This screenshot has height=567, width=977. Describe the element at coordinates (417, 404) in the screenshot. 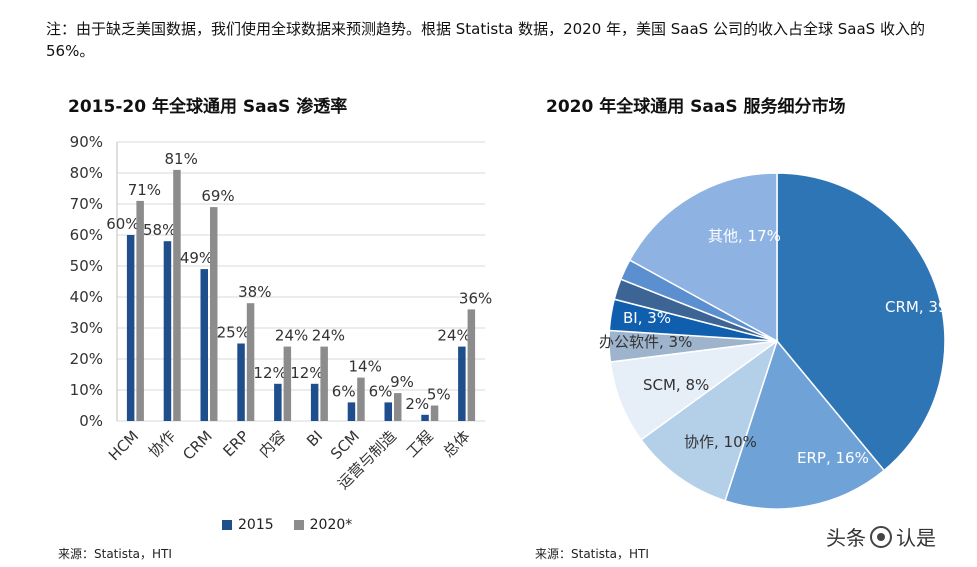

I see `data-label: 2%` at that location.